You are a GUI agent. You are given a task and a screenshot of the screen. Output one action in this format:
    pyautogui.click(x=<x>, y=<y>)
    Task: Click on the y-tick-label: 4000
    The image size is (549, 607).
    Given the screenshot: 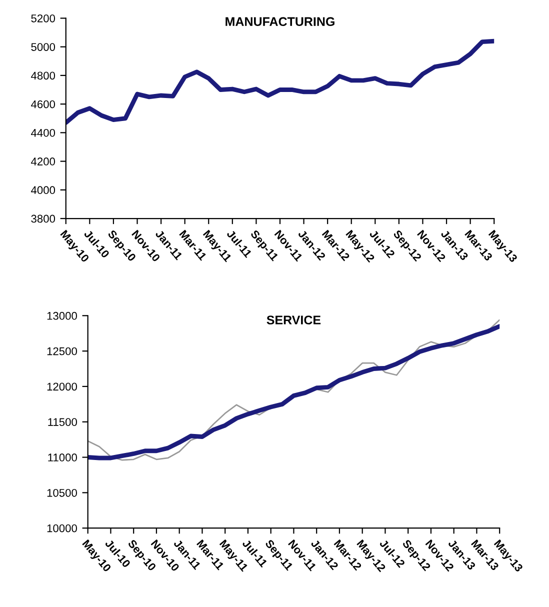 What is the action you would take?
    pyautogui.click(x=43, y=190)
    